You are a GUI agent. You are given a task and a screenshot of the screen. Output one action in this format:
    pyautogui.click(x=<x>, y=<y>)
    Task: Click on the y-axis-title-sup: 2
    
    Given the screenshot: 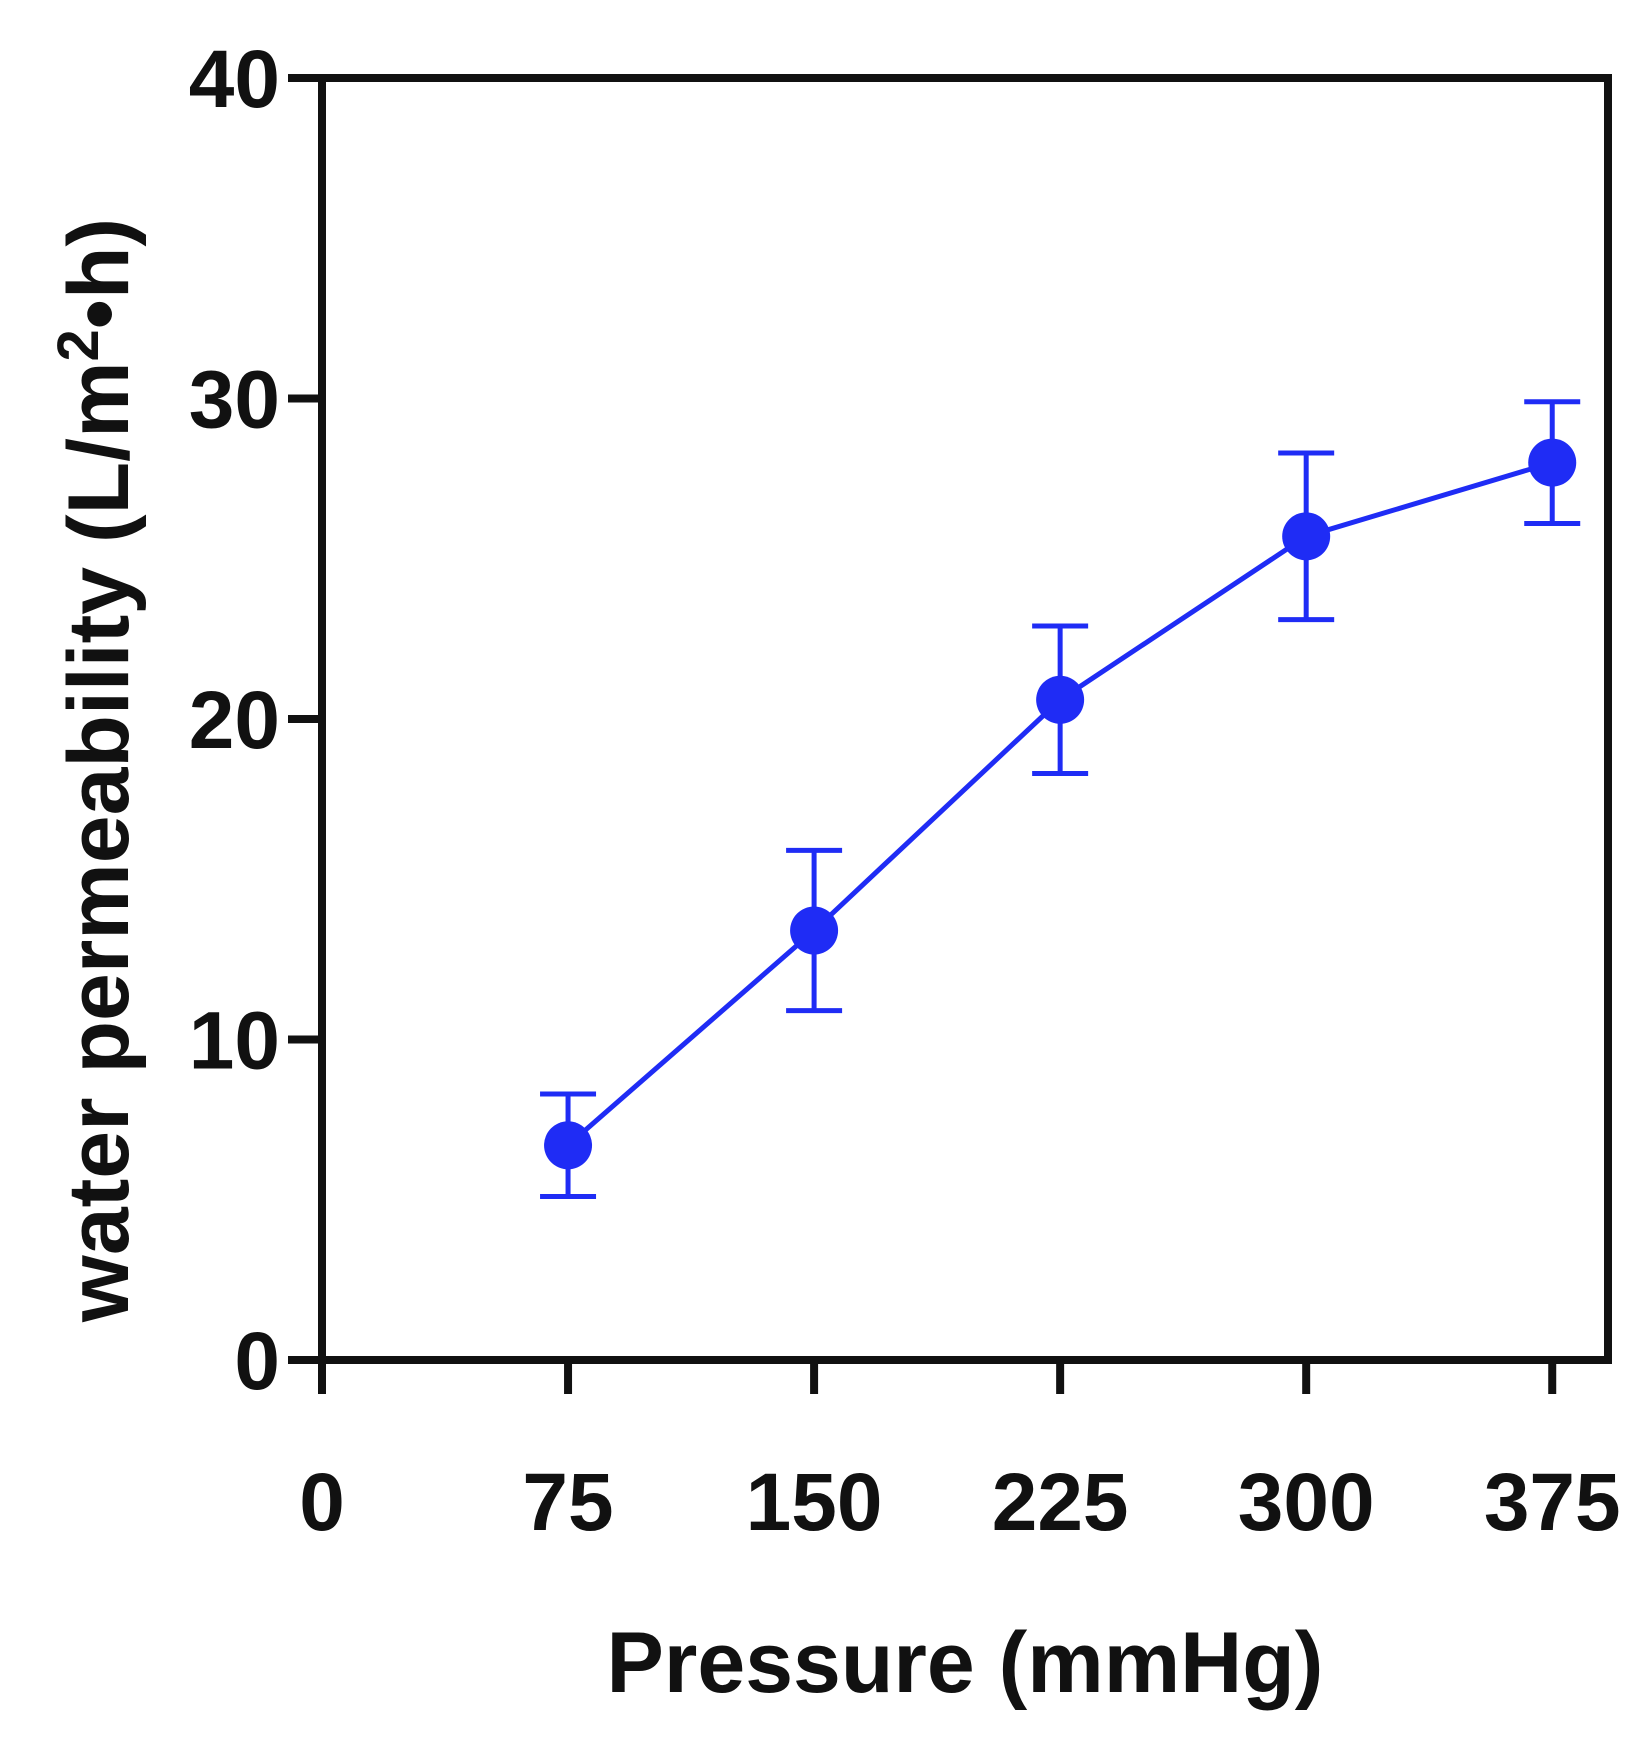 What is the action you would take?
    pyautogui.click(x=78, y=345)
    